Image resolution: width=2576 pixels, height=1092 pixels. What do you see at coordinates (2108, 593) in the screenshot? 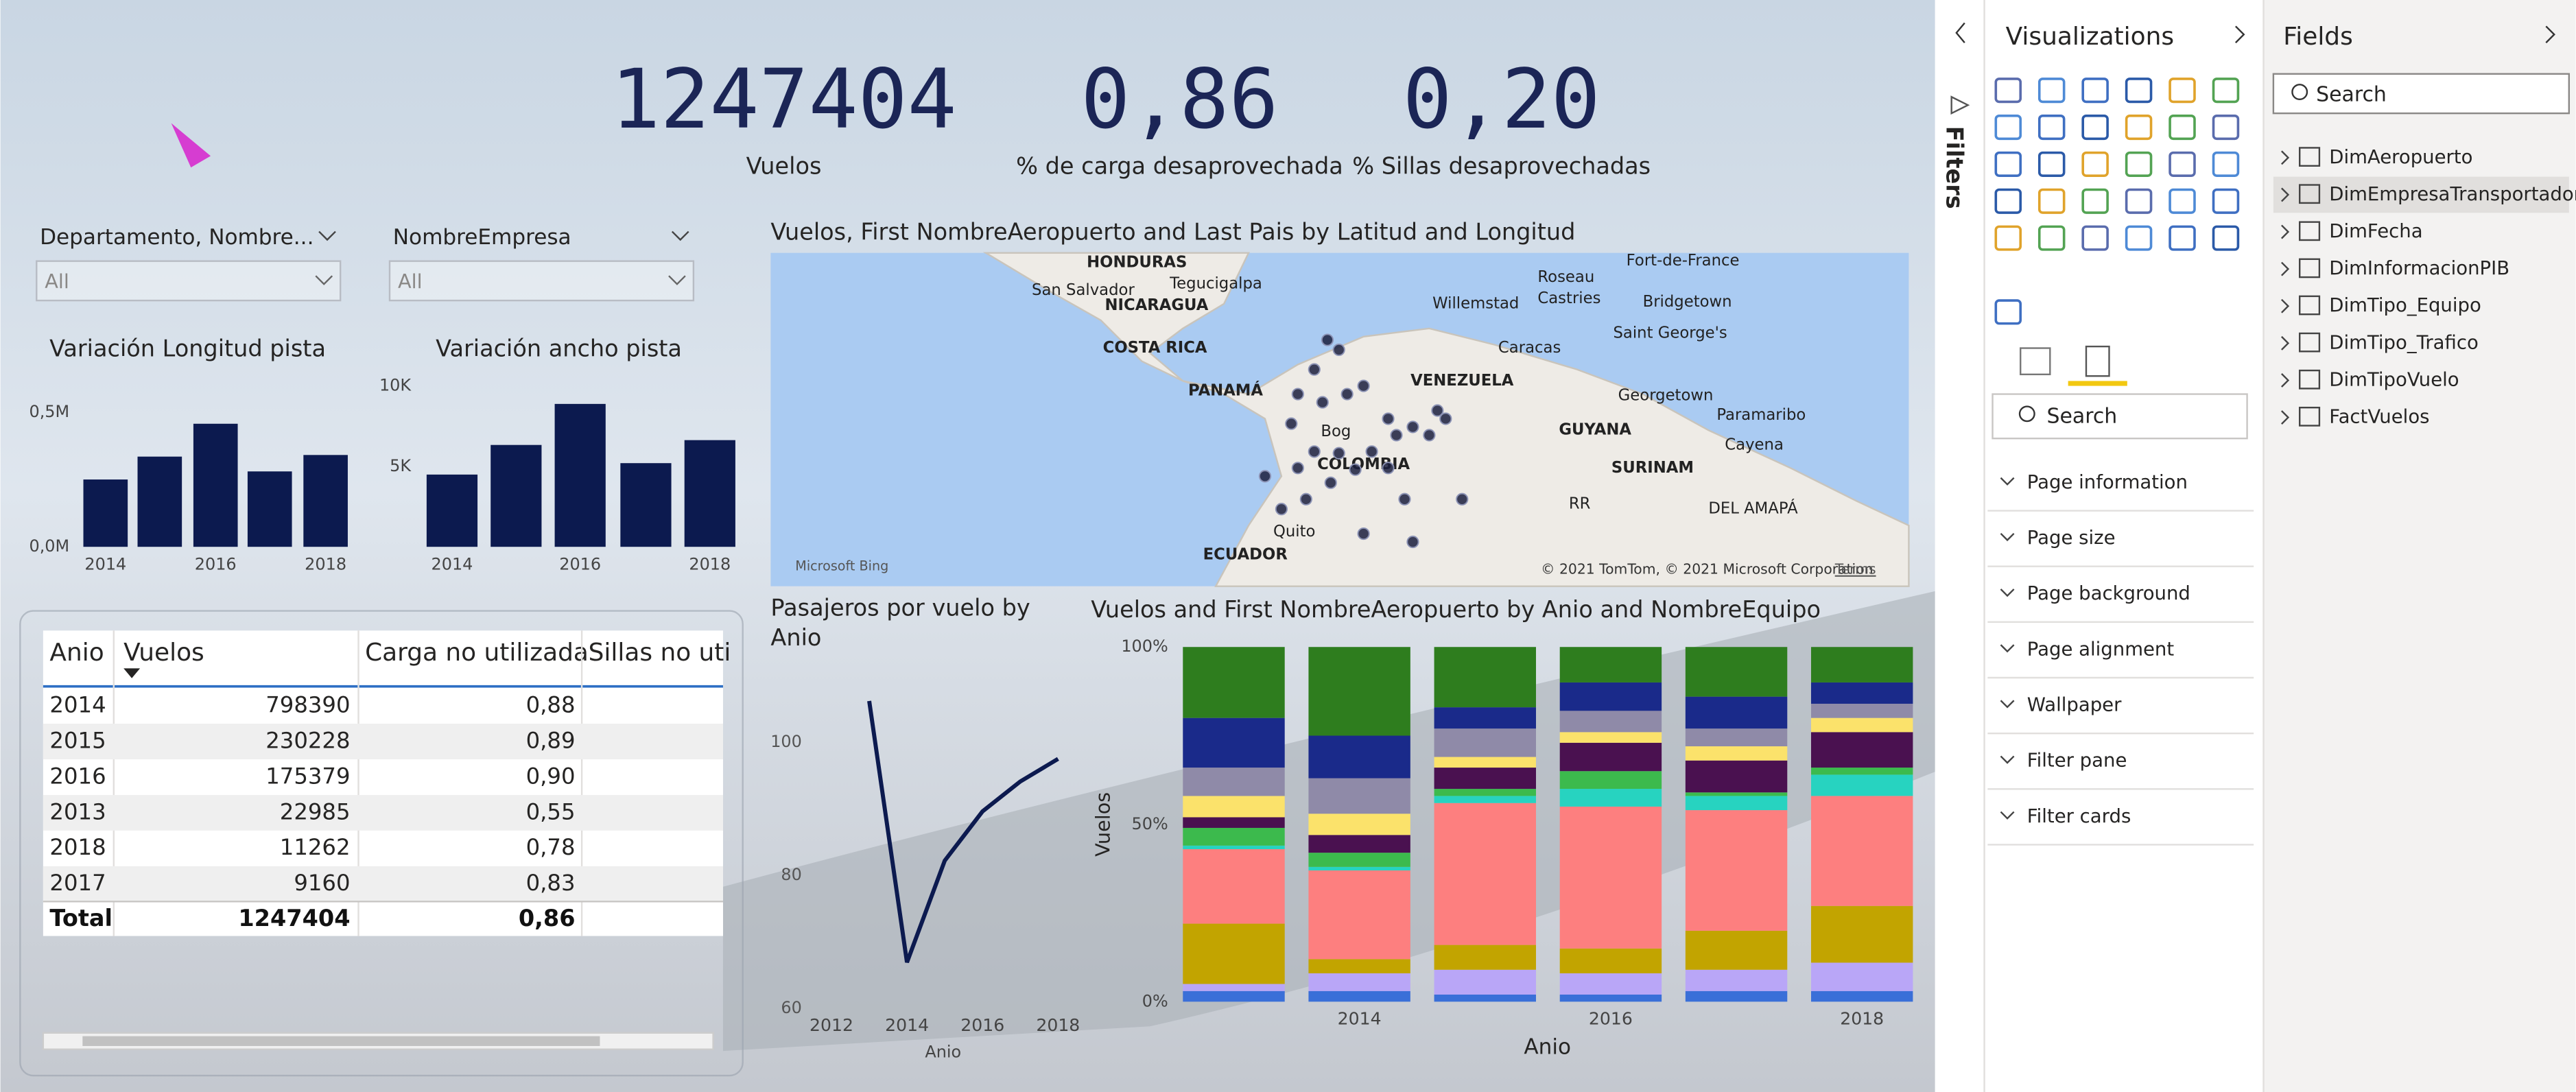
I see `format-section: Page background` at bounding box center [2108, 593].